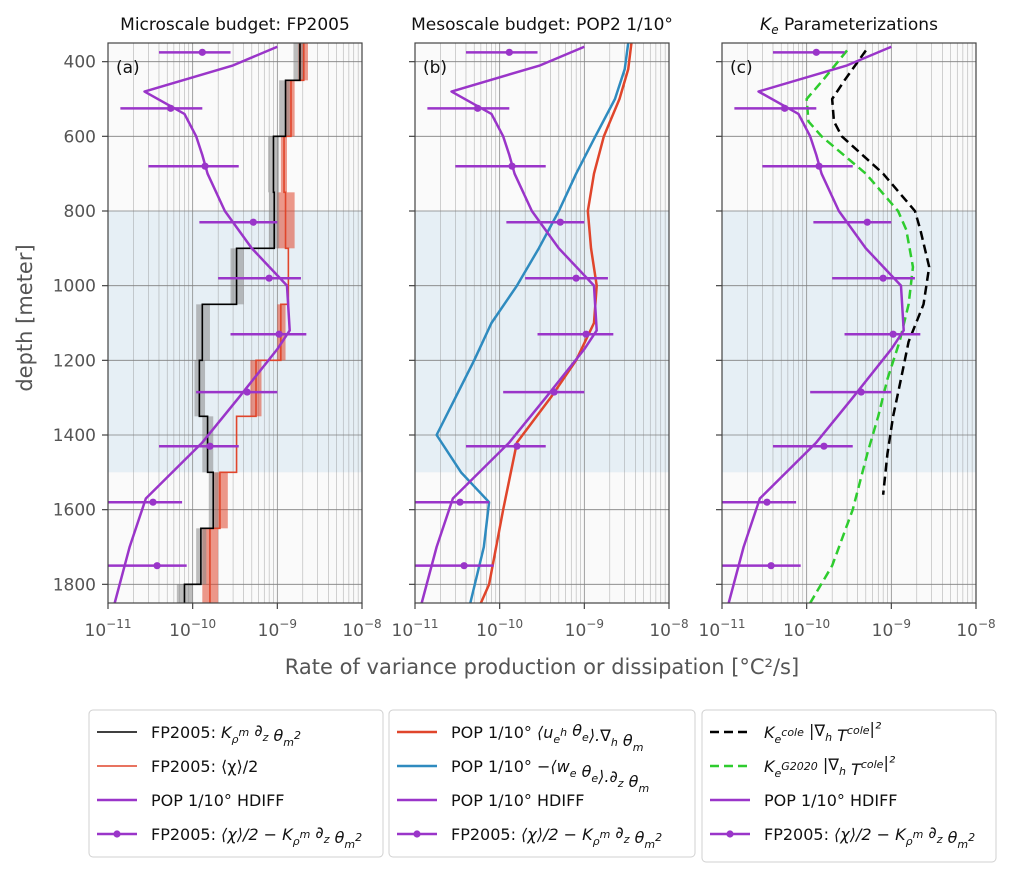 This screenshot has height=875, width=1012. I want to click on y-tick-label: 1000, so click(74, 287).